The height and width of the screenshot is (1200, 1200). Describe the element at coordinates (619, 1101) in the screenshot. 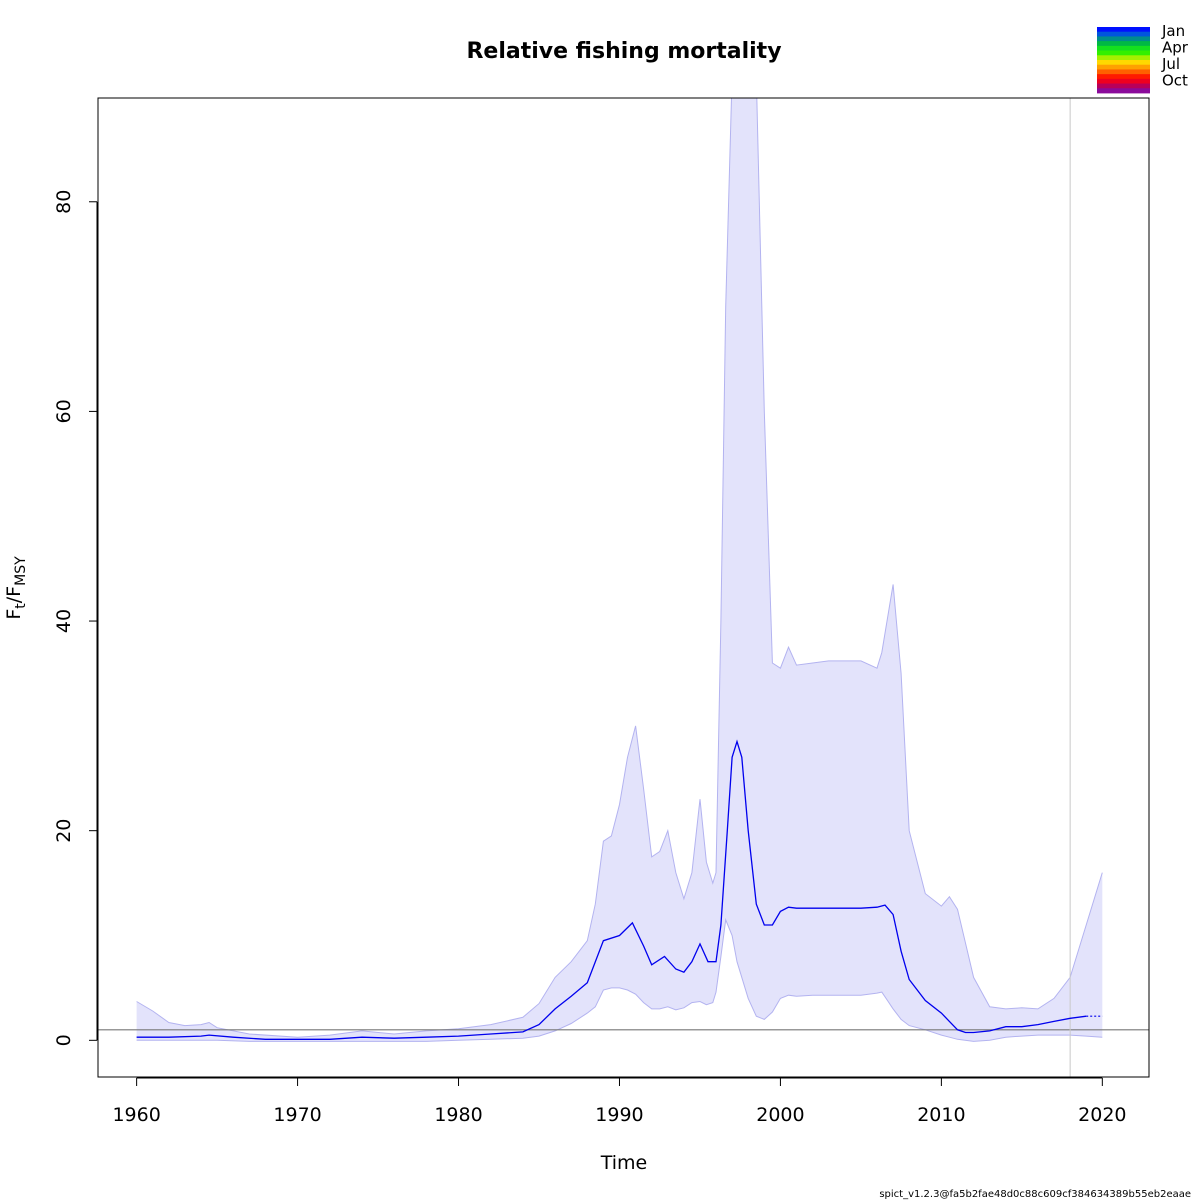

I see `x-axis: 1960 1970 1980 1990 2000 2010 2020` at that location.